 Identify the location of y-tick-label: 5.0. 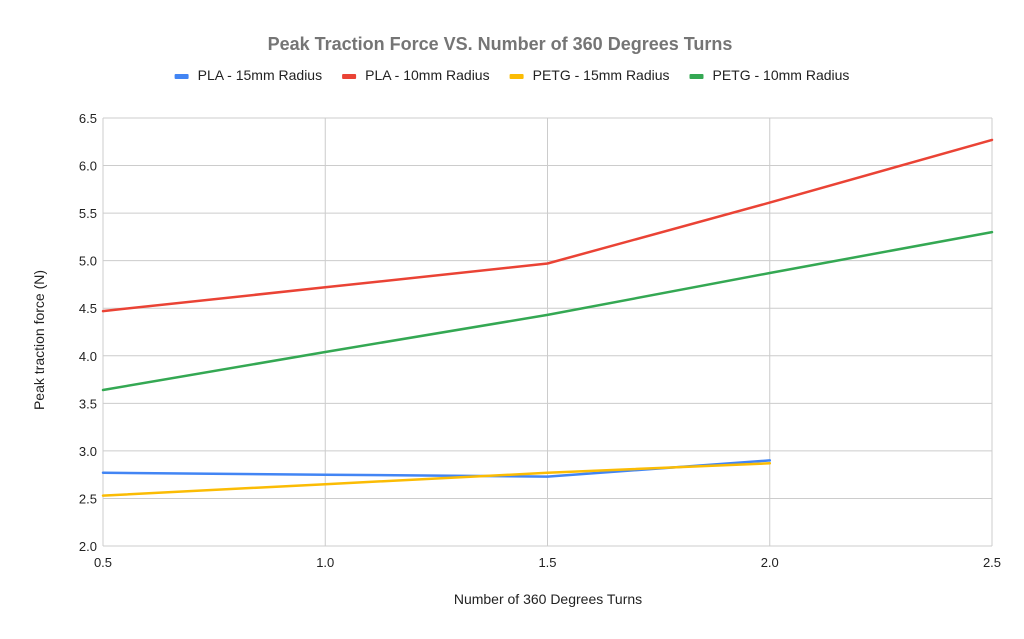
(88, 261).